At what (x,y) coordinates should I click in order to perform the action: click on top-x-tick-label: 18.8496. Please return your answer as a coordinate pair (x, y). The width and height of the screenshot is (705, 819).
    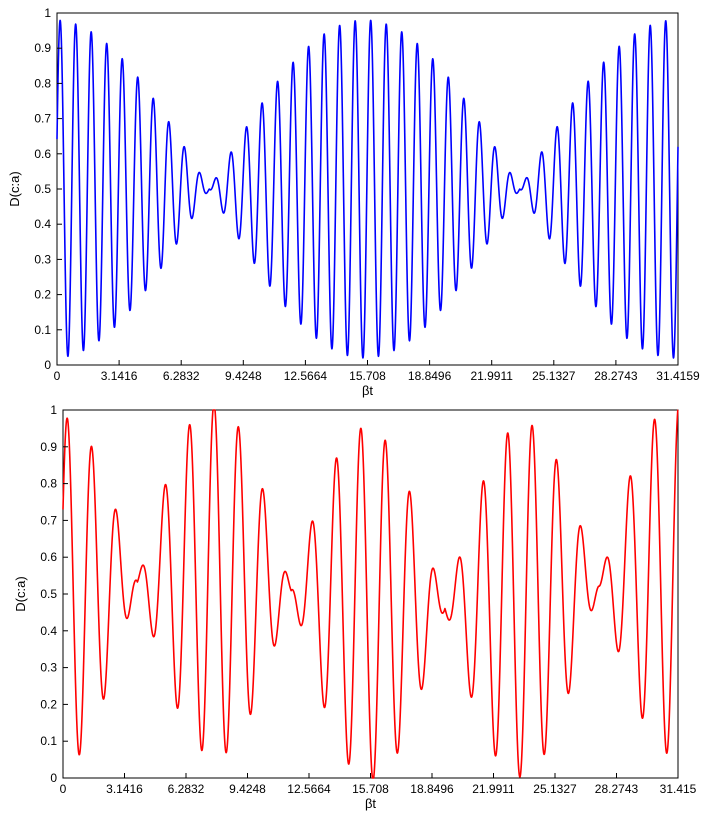
    Looking at the image, I should click on (430, 376).